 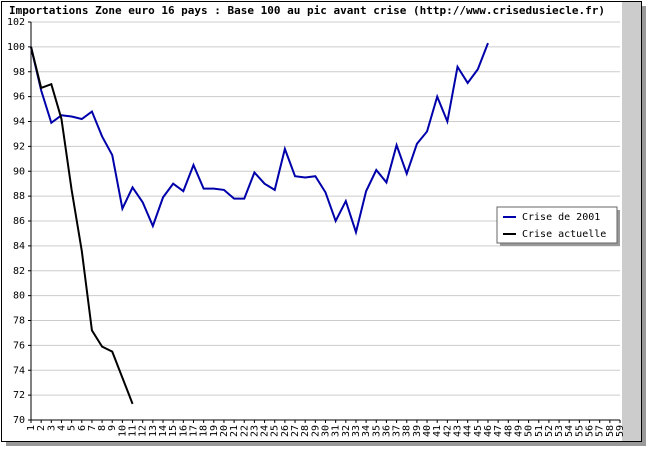 What do you see at coordinates (19, 246) in the screenshot?
I see `y-tick-label: 84` at bounding box center [19, 246].